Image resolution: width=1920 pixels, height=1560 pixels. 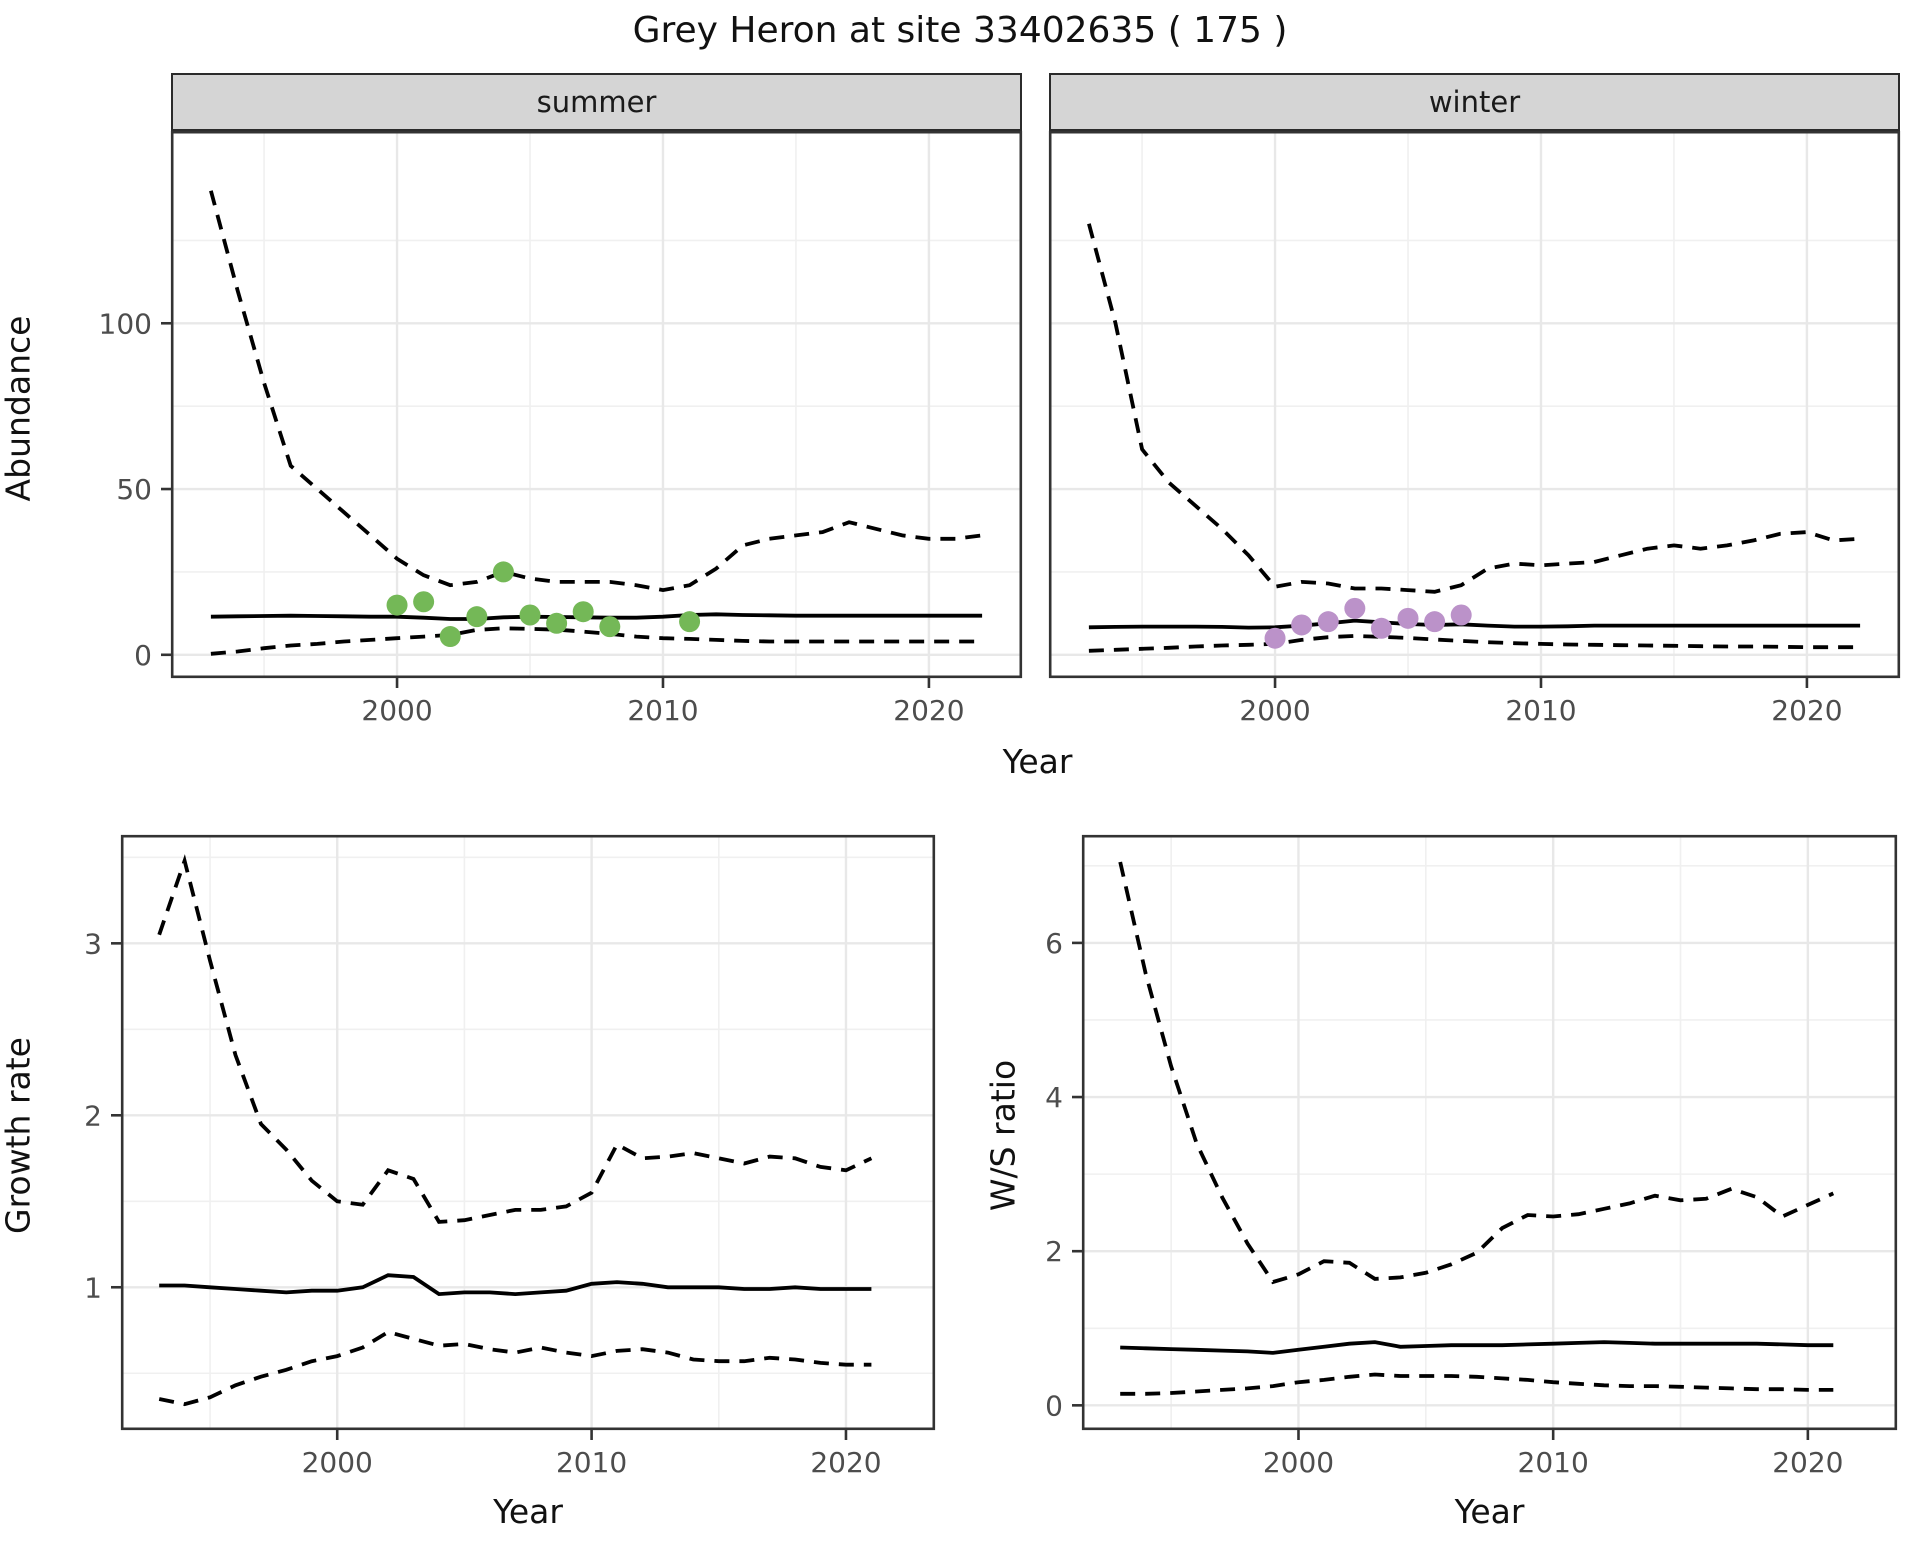 What do you see at coordinates (1054, 1097) in the screenshot?
I see `y-tick-label: 4` at bounding box center [1054, 1097].